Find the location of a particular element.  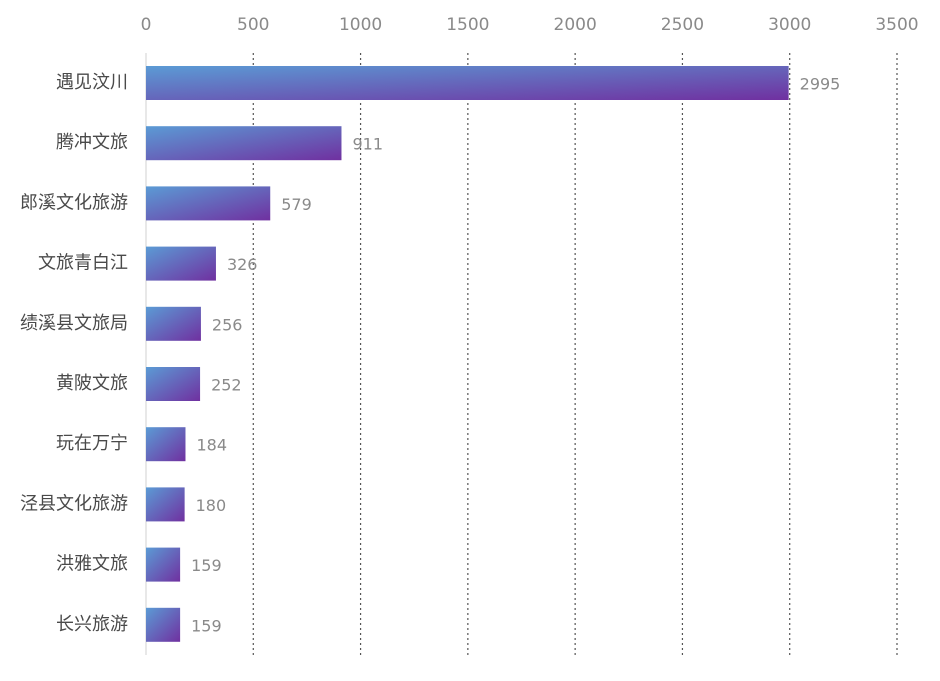

x-tick-label: 2500 is located at coordinates (682, 25).